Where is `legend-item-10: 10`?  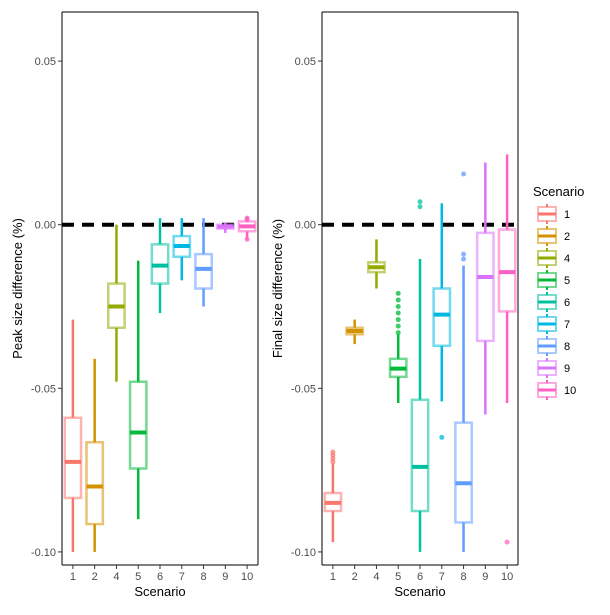 legend-item-10: 10 is located at coordinates (556, 390).